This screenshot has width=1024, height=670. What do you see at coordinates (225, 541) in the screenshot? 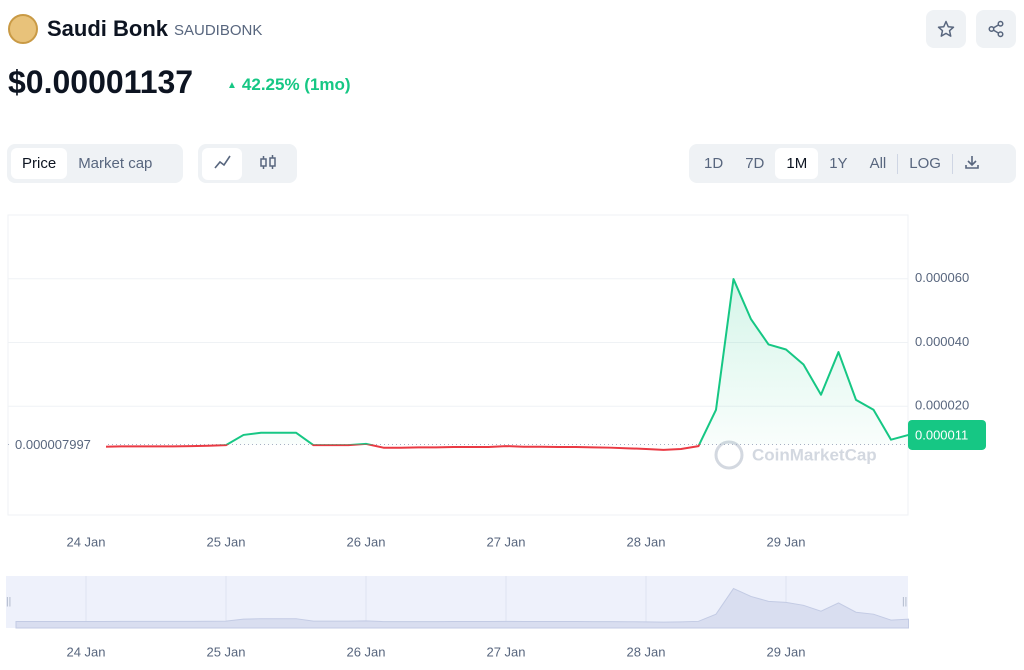
I see `x-tick-label: 25 Jan` at bounding box center [225, 541].